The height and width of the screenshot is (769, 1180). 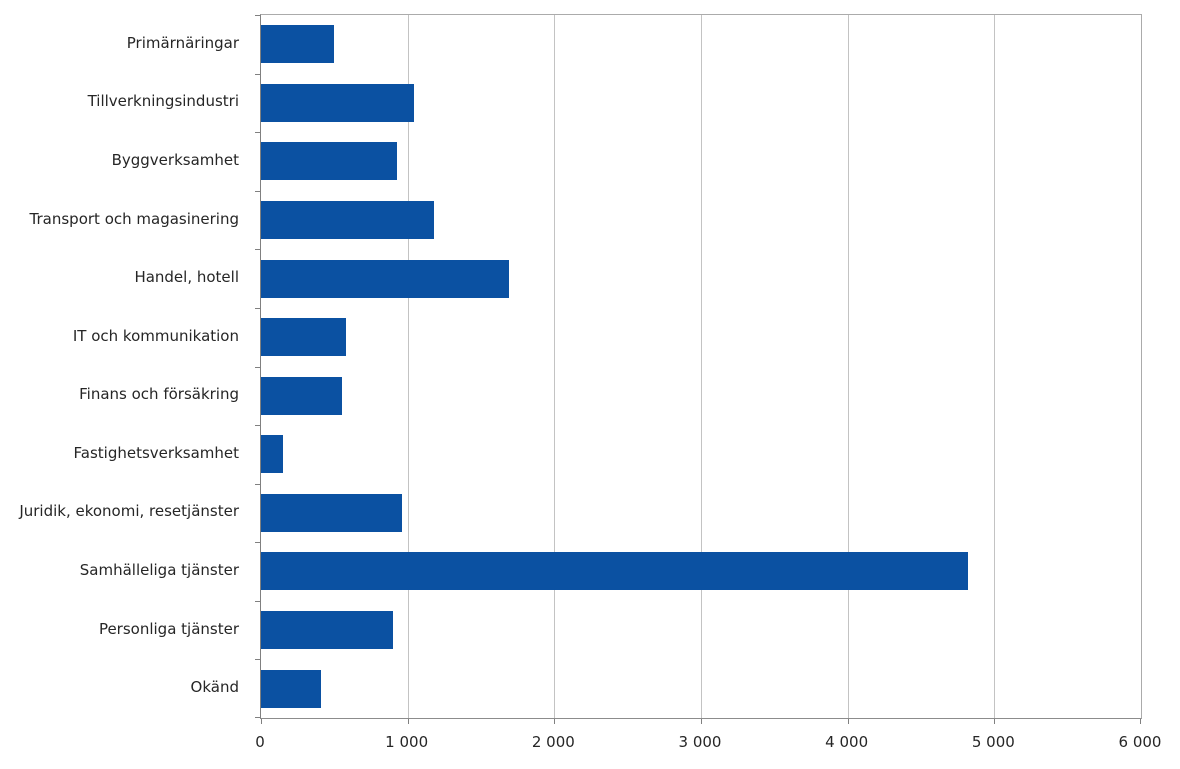 I want to click on category-label-row: Finans och försäkring, so click(x=125, y=394).